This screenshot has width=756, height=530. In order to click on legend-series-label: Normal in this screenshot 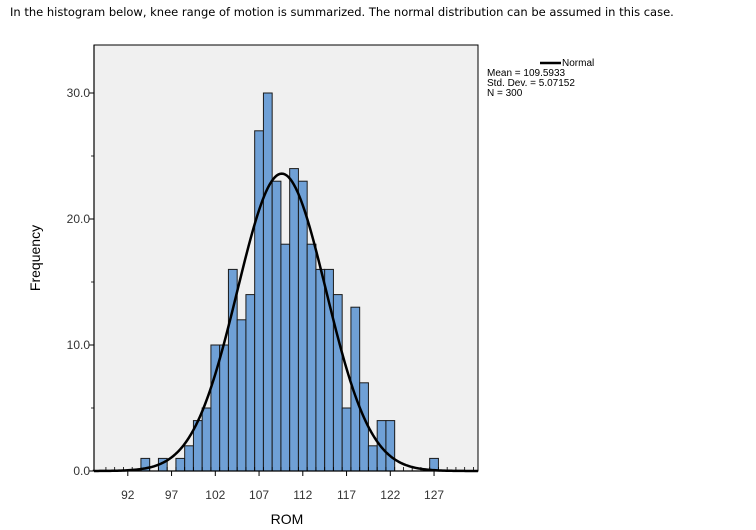, I will do `click(578, 63)`.